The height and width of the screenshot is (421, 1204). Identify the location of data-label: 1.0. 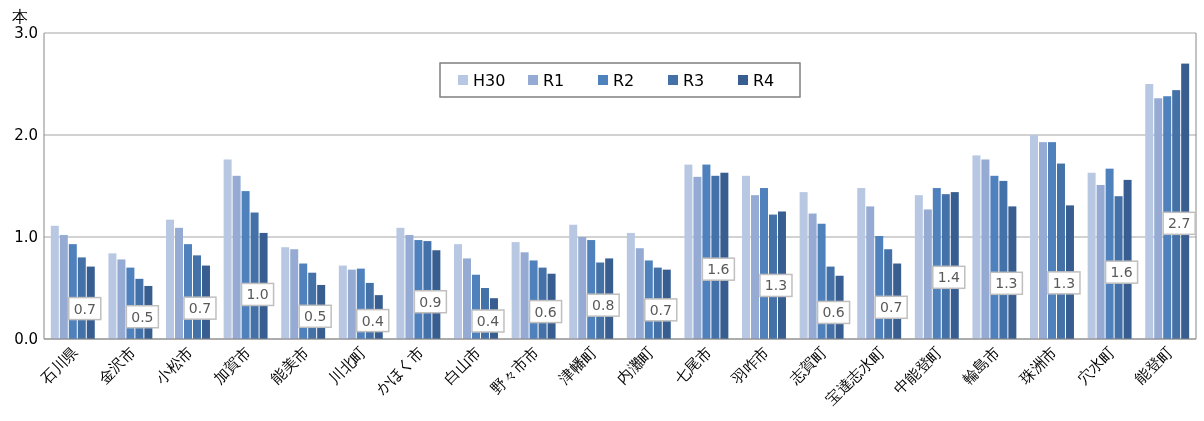
(257, 294).